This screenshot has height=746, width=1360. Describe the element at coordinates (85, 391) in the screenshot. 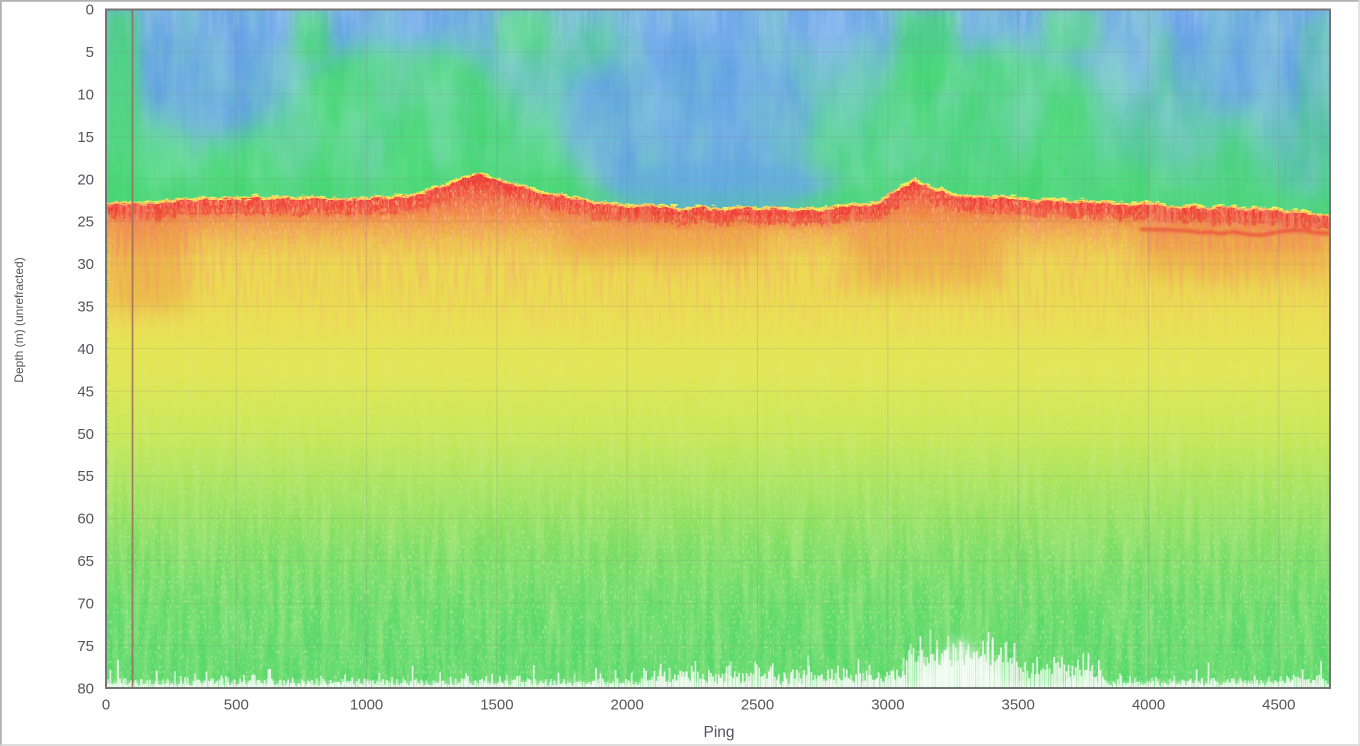

I see `svg-text: 45` at that location.